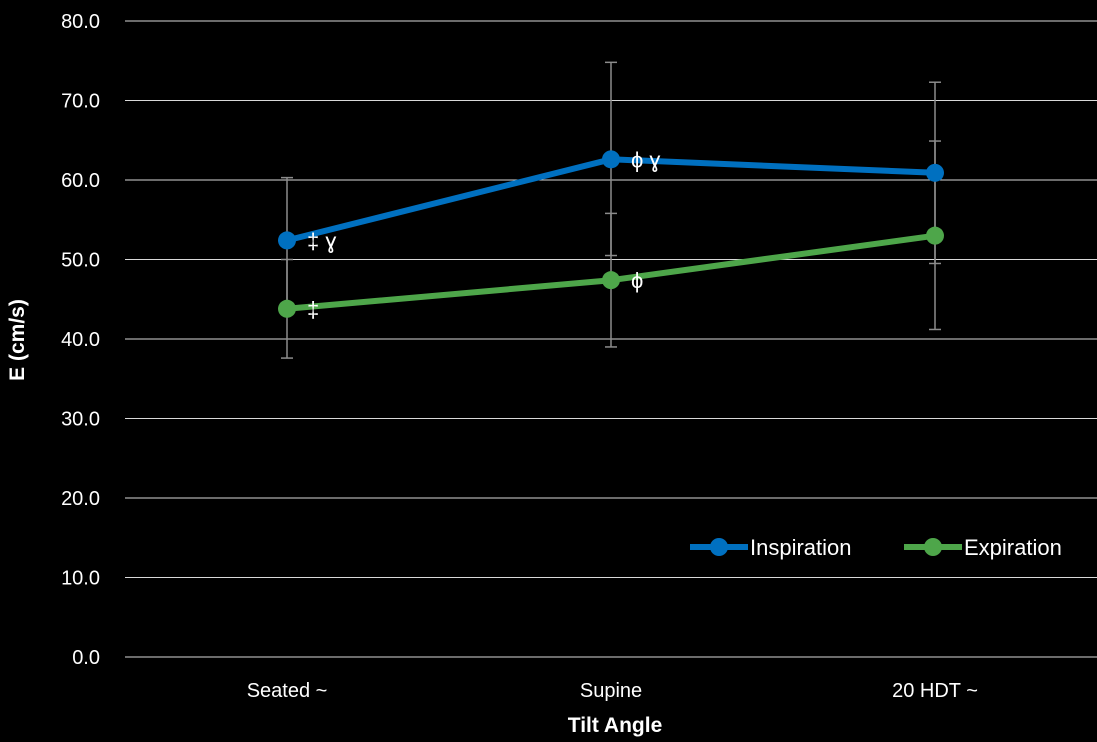  What do you see at coordinates (86, 658) in the screenshot?
I see `y-tick-label: 0.0` at bounding box center [86, 658].